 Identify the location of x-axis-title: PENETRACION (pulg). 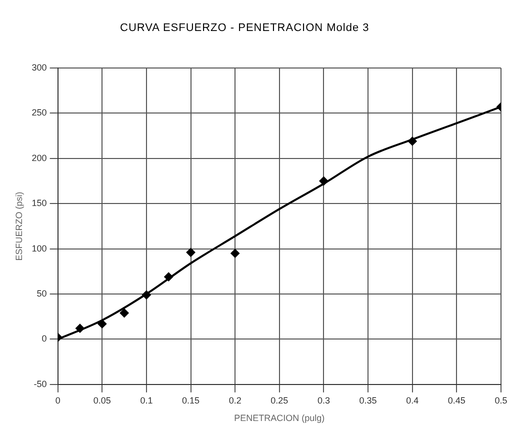
(279, 418).